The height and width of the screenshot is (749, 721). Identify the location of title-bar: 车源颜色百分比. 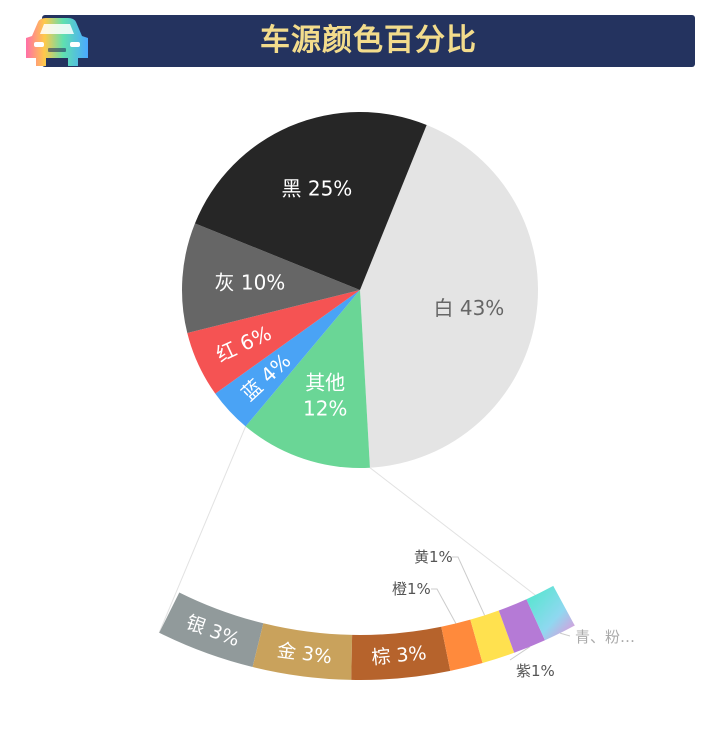
(368, 41).